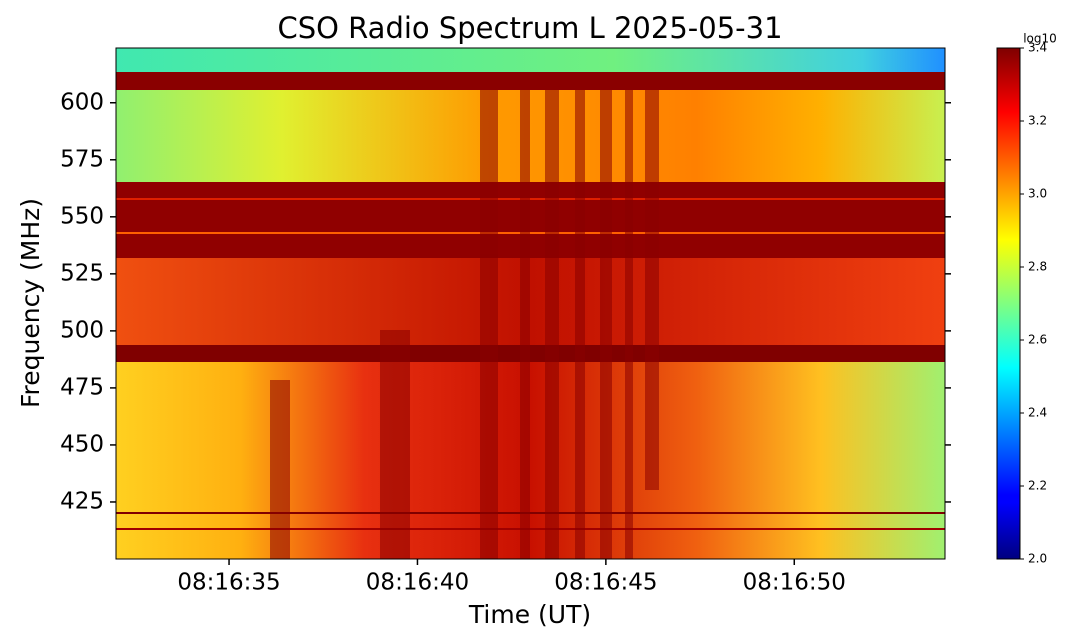 Image resolution: width=1071 pixels, height=635 pixels. I want to click on x-tick-label: 08:16:50, so click(794, 583).